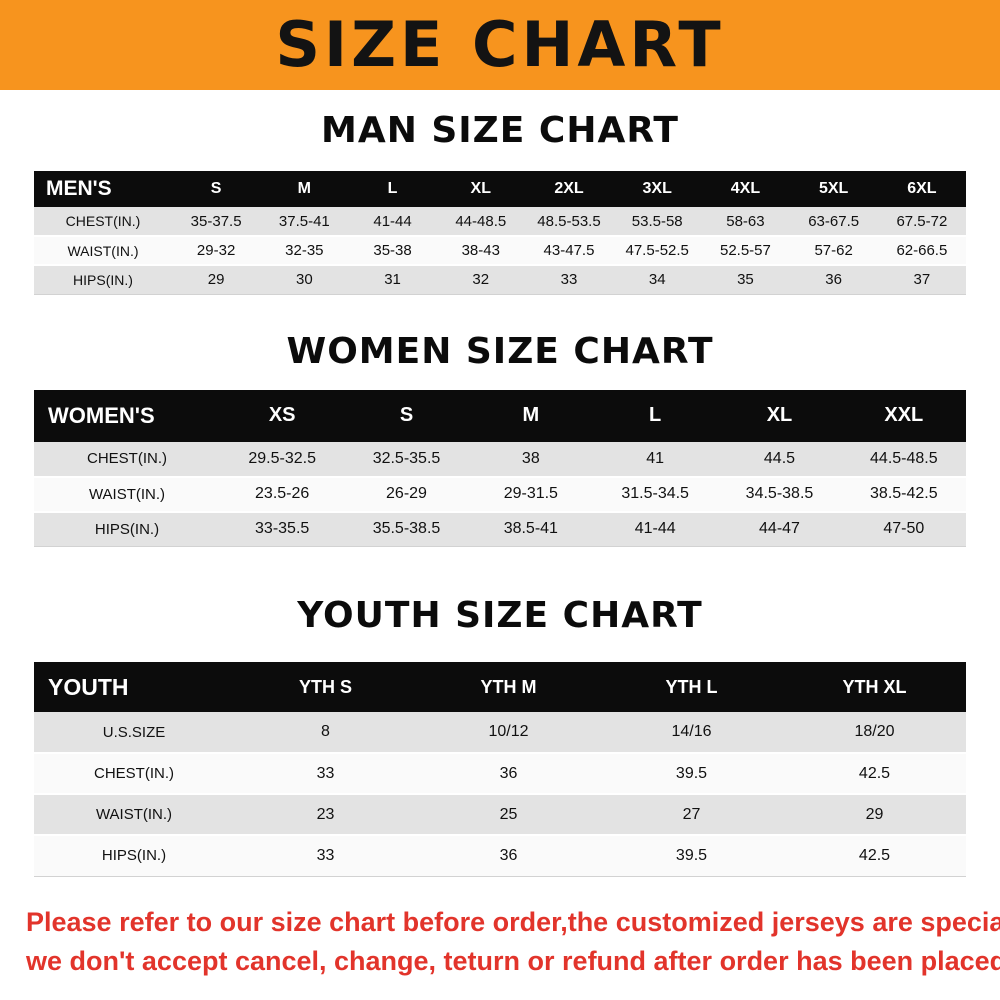 The height and width of the screenshot is (1000, 1000). What do you see at coordinates (480, 222) in the screenshot?
I see `size-value-cell: 44-48.5` at bounding box center [480, 222].